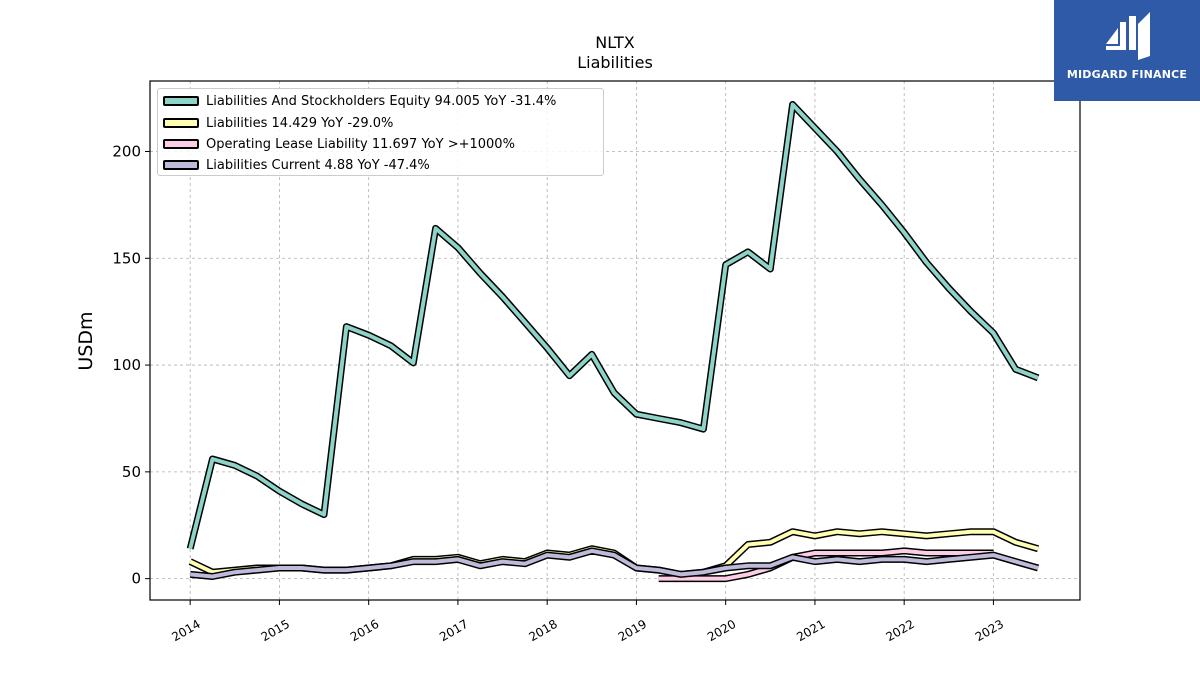  Describe the element at coordinates (300, 123) in the screenshot. I see `legend-label-liabilities: Liabilities 14.429 YoY -29.0%` at that location.